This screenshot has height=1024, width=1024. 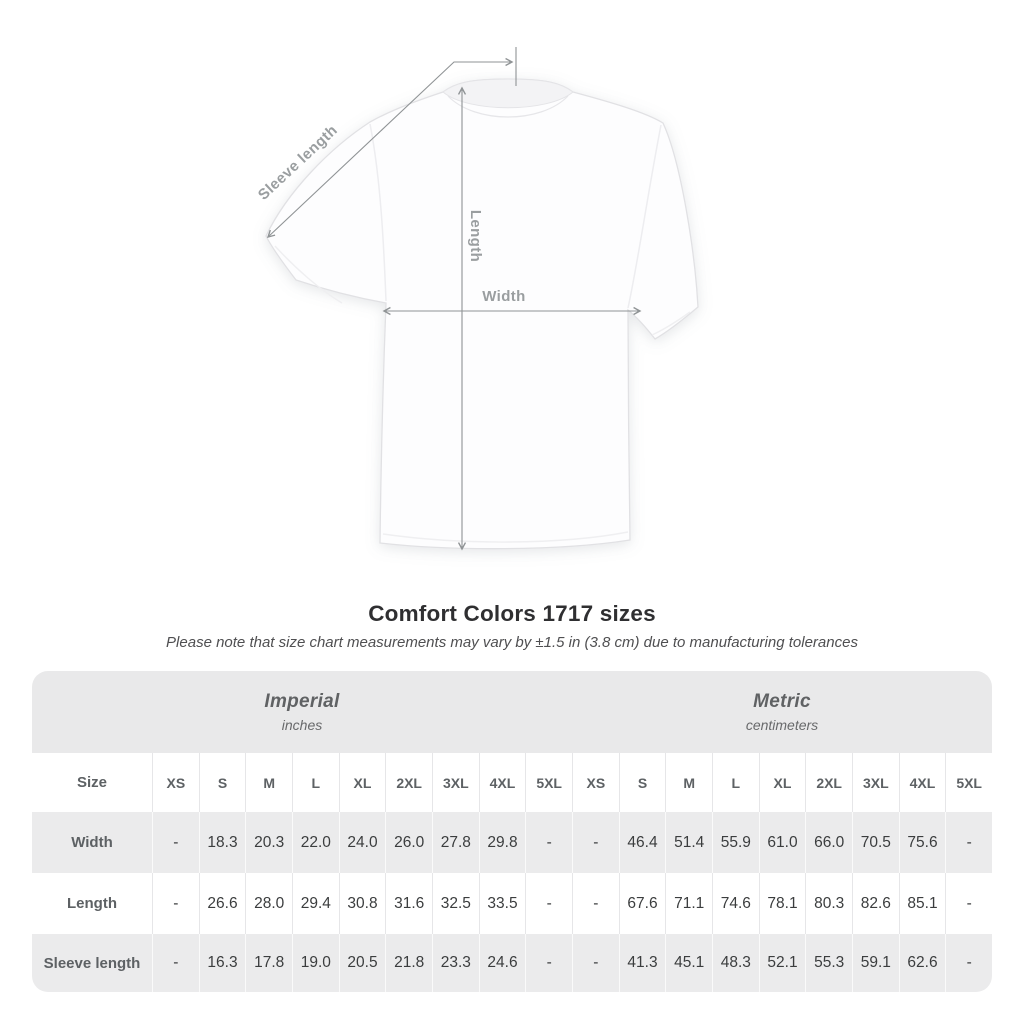 What do you see at coordinates (688, 842) in the screenshot?
I see `measurement-cell: 51.4` at bounding box center [688, 842].